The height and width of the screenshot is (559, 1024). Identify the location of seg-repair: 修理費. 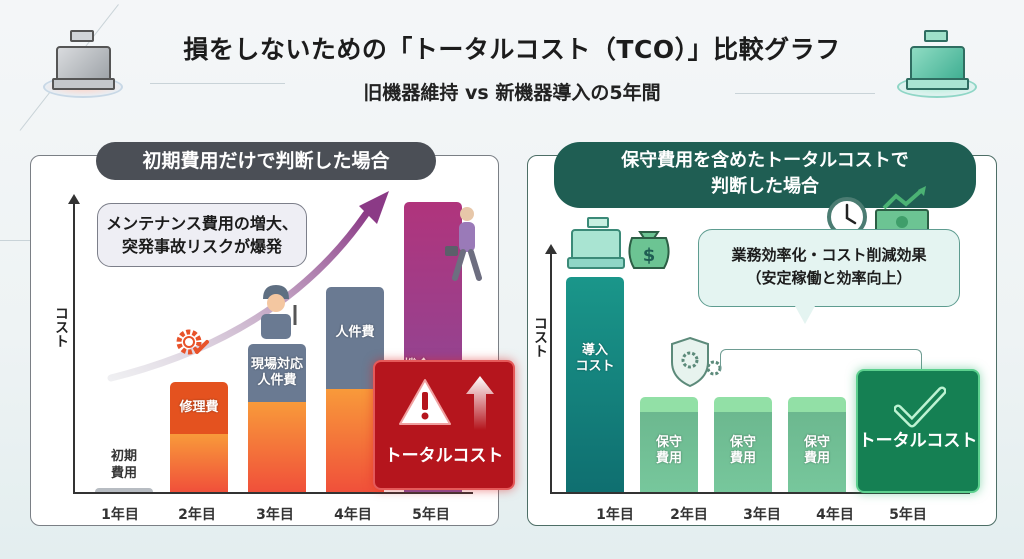
(199, 408).